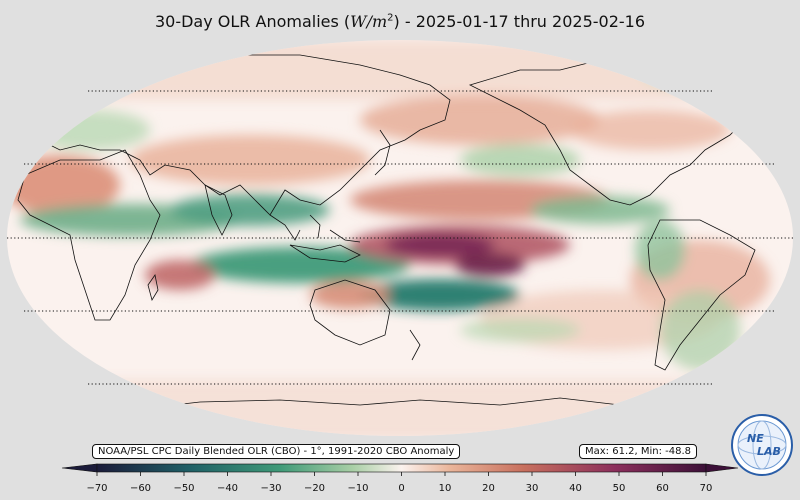 This screenshot has height=500, width=800. Describe the element at coordinates (755, 438) in the screenshot. I see `logo-text-top: NE` at that location.